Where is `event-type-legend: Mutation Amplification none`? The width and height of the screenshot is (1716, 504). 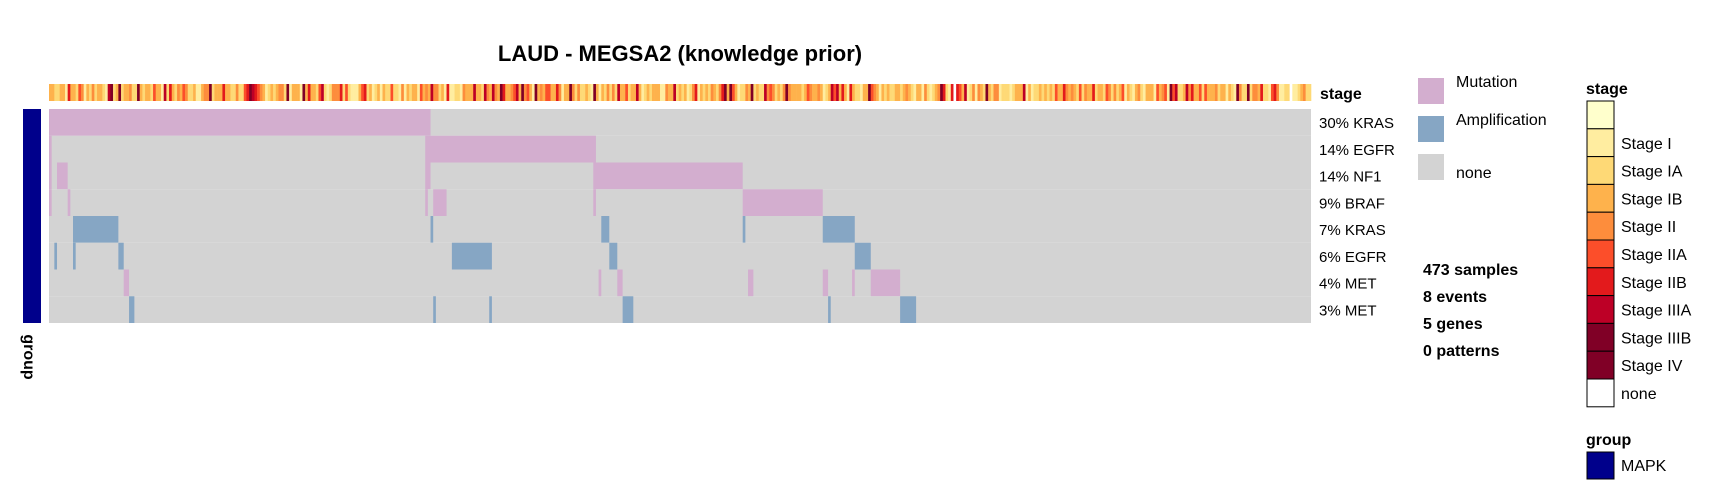
event-type-legend: Mutation Amplification none is located at coordinates (1482, 128).